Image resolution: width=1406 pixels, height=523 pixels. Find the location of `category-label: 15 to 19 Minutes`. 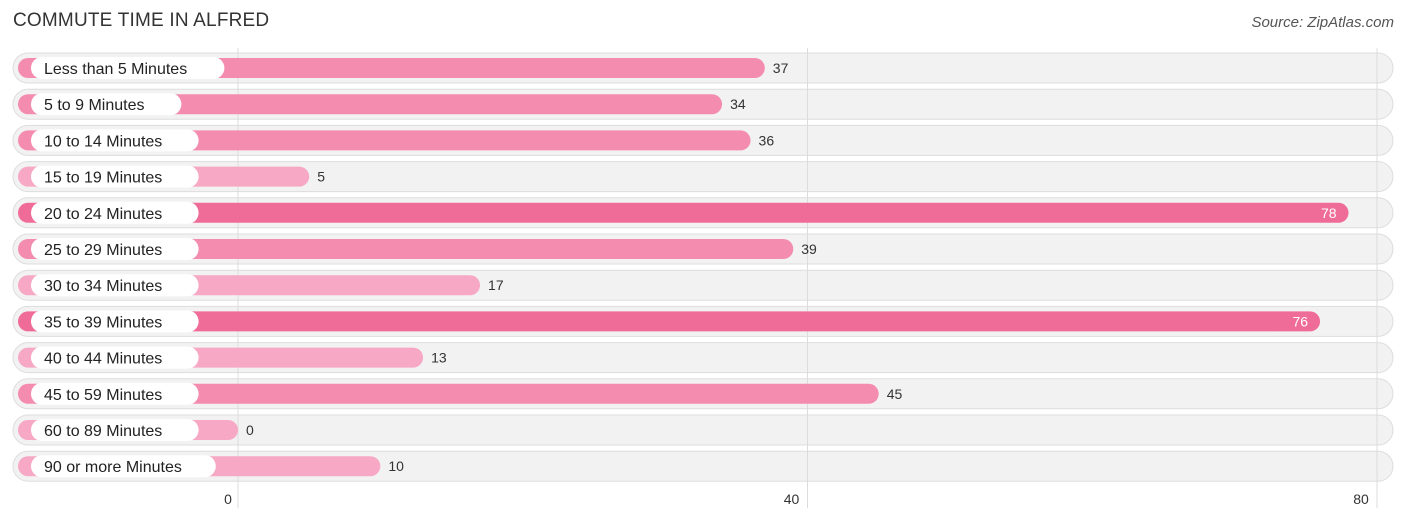

category-label: 15 to 19 Minutes is located at coordinates (103, 178).